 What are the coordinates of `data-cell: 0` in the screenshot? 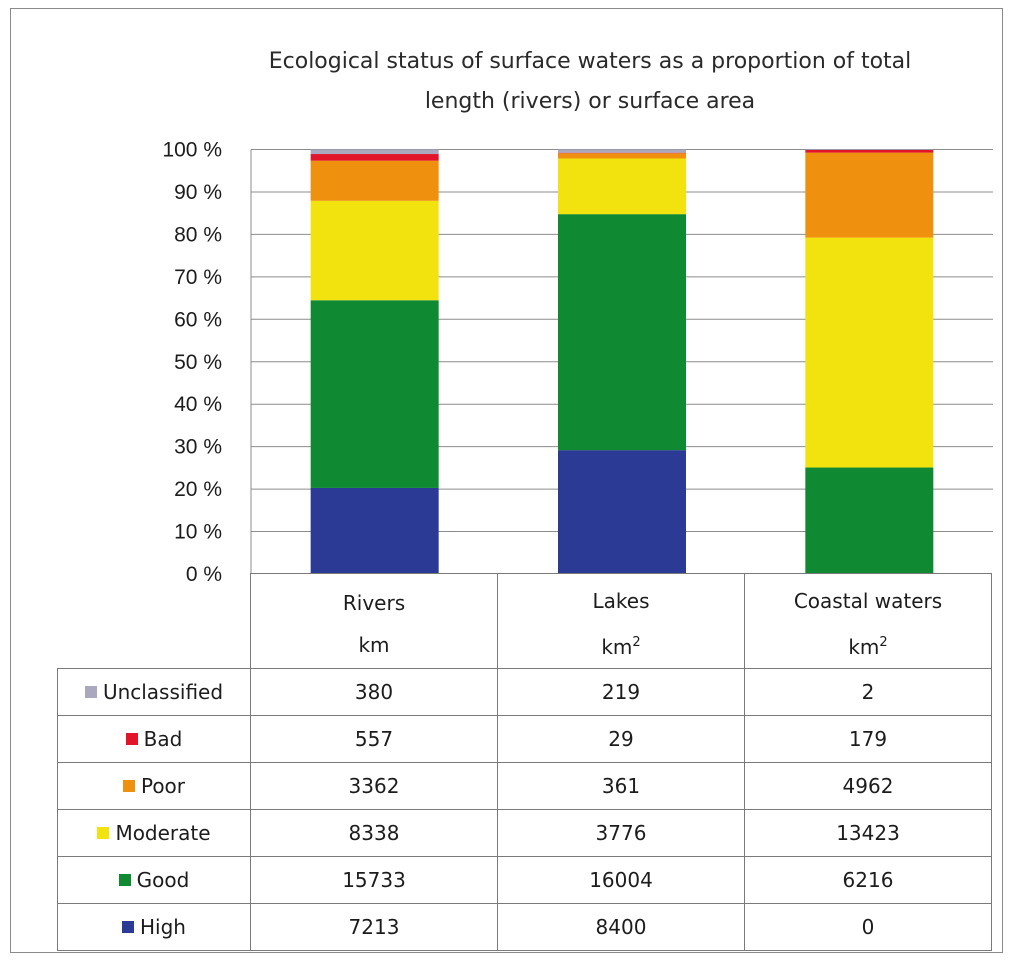 It's located at (868, 927).